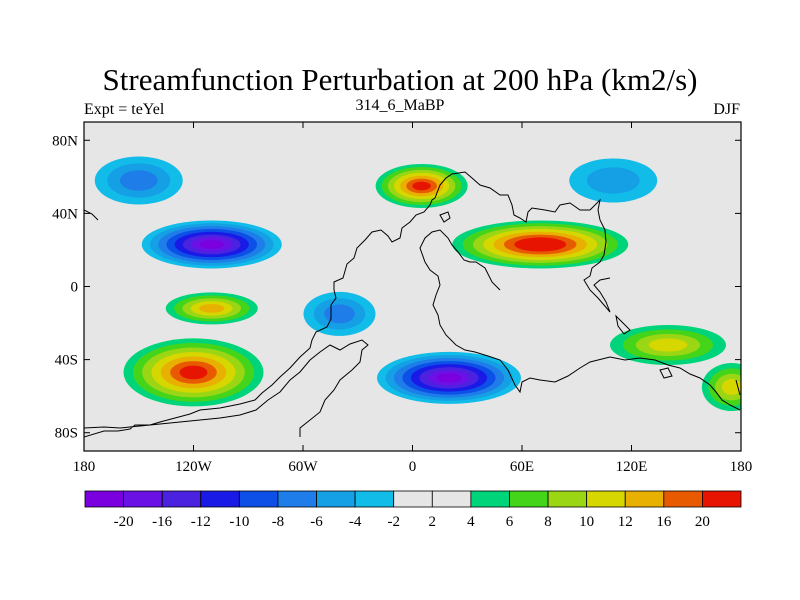 The height and width of the screenshot is (600, 800). I want to click on colorbar-label: -4, so click(355, 522).